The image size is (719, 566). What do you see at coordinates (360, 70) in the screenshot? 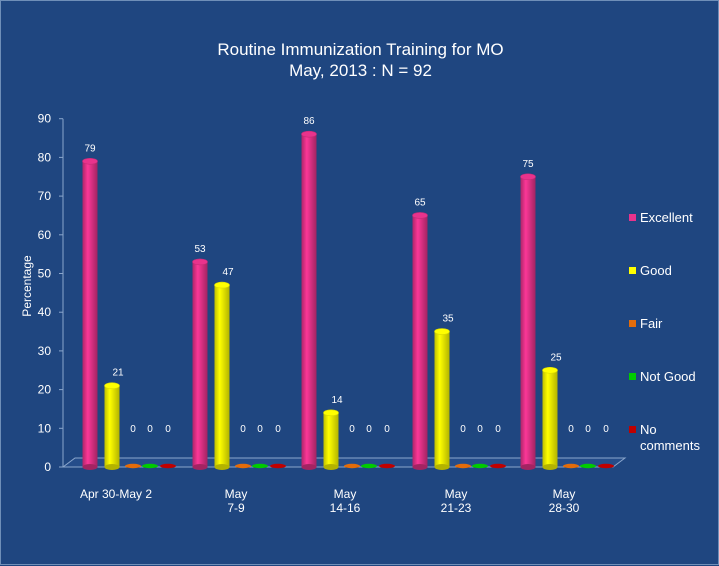
I see `chart-subtitle: May, 2013 : N = 92` at bounding box center [360, 70].